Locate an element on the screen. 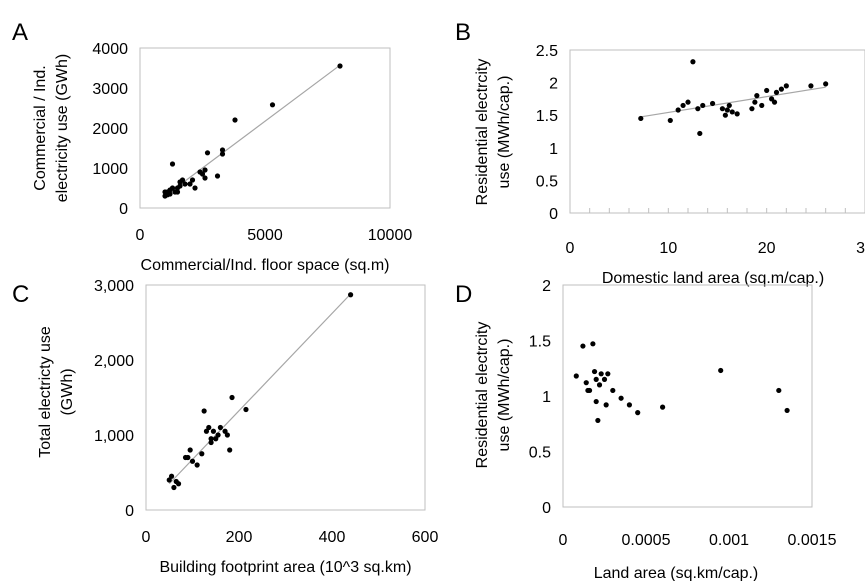 Image resolution: width=865 pixels, height=581 pixels. y-axis-label-line: (GWh) is located at coordinates (67, 391).